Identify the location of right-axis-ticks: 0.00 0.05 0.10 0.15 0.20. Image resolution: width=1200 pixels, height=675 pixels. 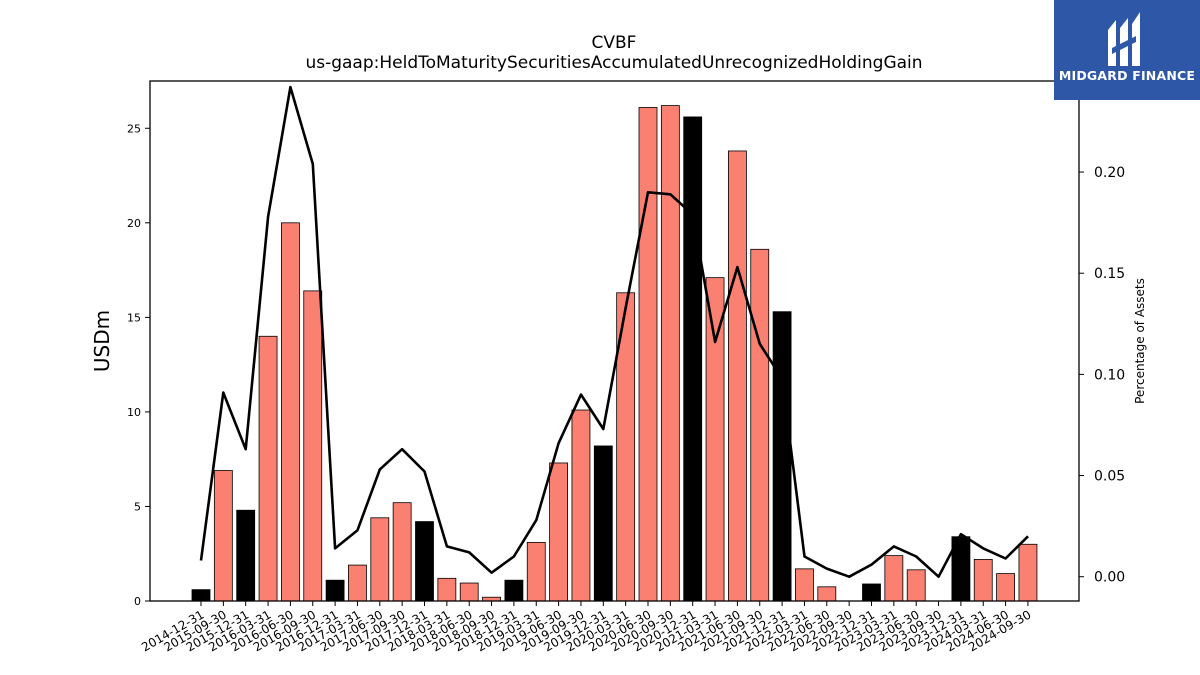
(1102, 375).